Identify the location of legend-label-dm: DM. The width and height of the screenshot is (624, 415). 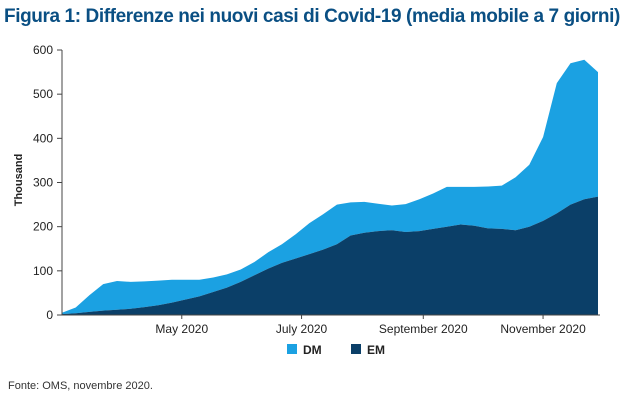
(312, 350).